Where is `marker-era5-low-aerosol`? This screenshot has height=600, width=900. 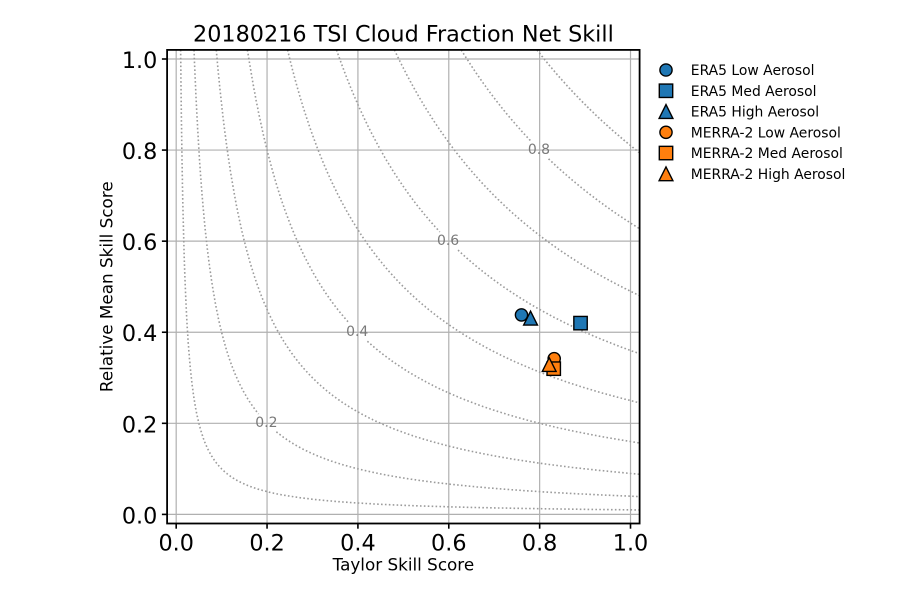 marker-era5-low-aerosol is located at coordinates (521, 315).